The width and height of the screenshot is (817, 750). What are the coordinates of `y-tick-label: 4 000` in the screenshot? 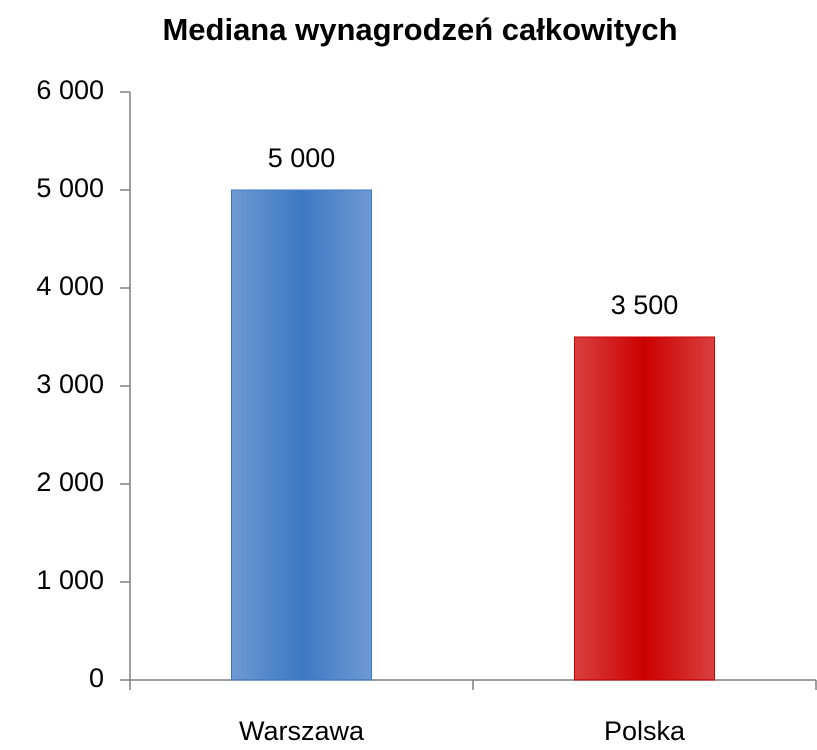 It's located at (70, 286).